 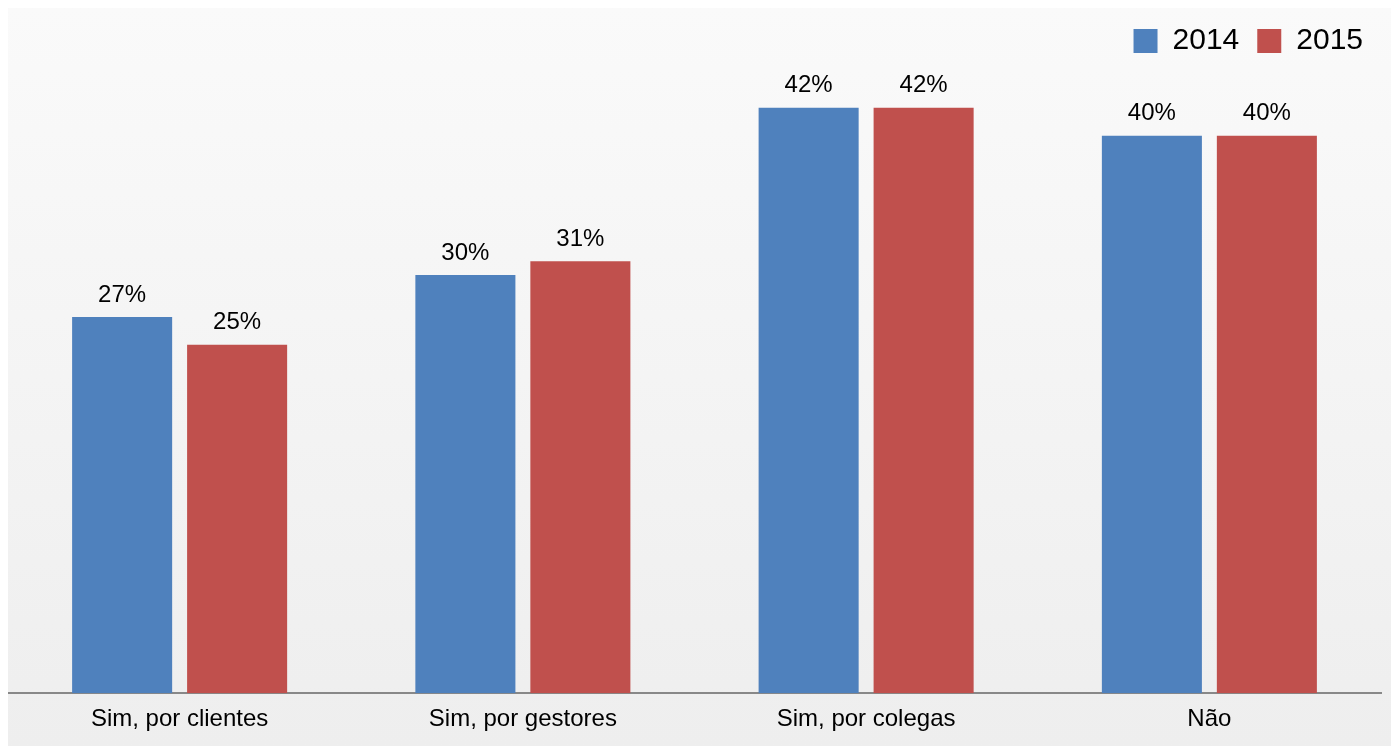 I want to click on legend-label: 2015, so click(x=1330, y=39).